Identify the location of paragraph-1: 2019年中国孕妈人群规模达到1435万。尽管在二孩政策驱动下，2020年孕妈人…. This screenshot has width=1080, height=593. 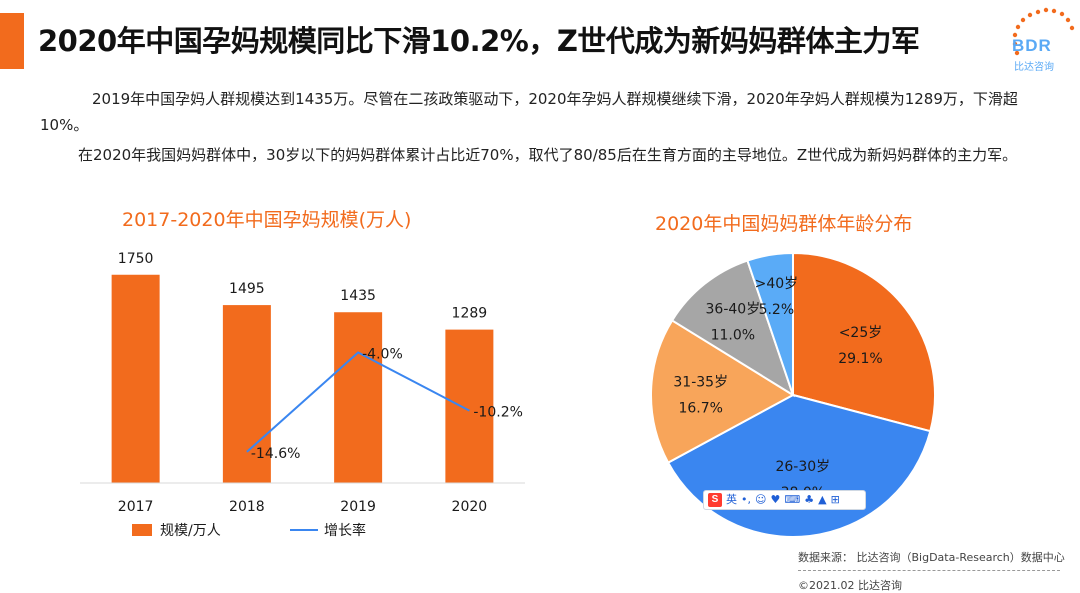
(529, 112).